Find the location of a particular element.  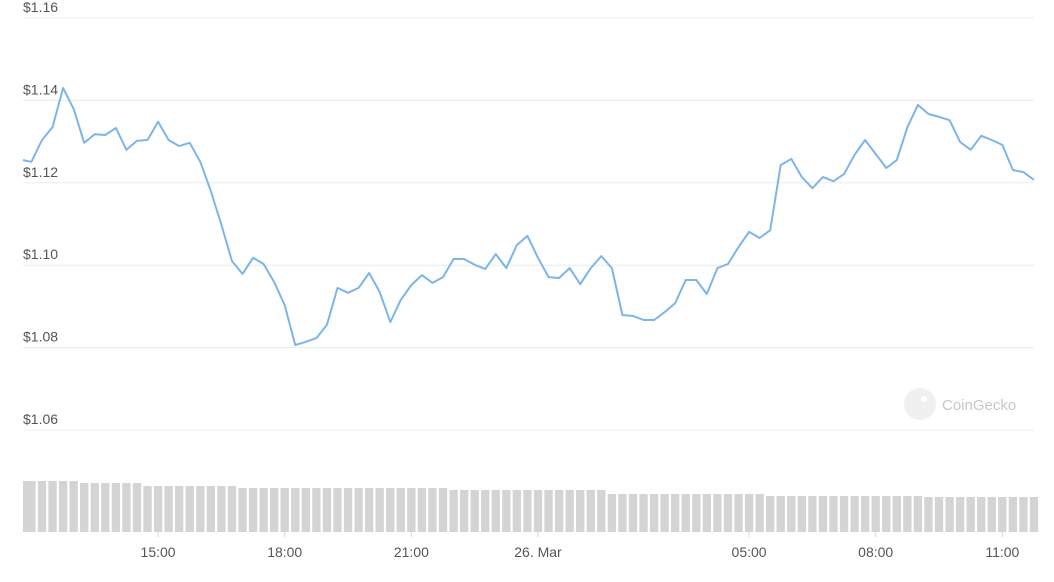

watermark: CoinGecko is located at coordinates (960, 404).